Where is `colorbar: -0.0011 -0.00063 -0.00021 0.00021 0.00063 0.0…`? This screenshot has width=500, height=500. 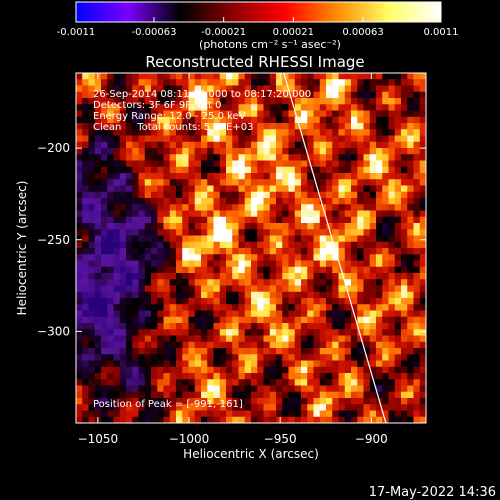 colorbar: -0.0011 -0.00063 -0.00021 0.00021 0.00063 0.0… is located at coordinates (258, 26).